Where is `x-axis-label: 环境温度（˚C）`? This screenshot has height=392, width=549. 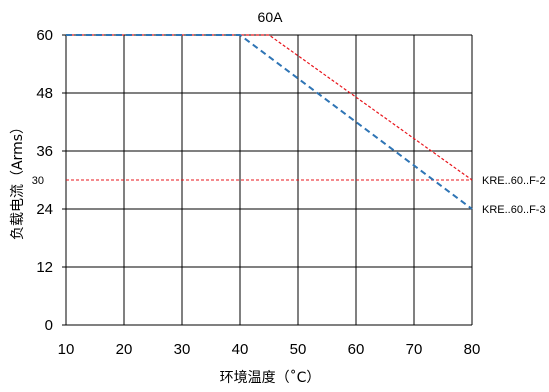 x-axis-label: 环境温度（˚C） is located at coordinates (270, 377).